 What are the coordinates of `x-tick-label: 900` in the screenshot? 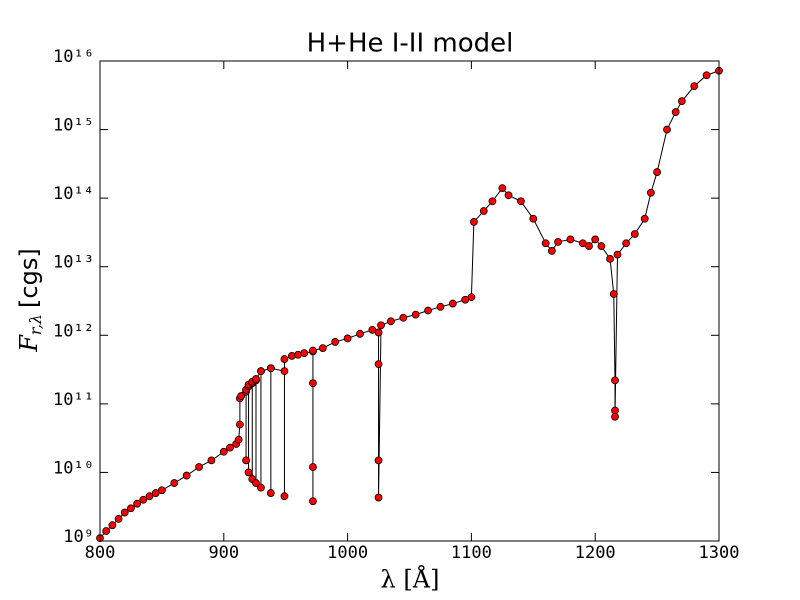 It's located at (223, 553).